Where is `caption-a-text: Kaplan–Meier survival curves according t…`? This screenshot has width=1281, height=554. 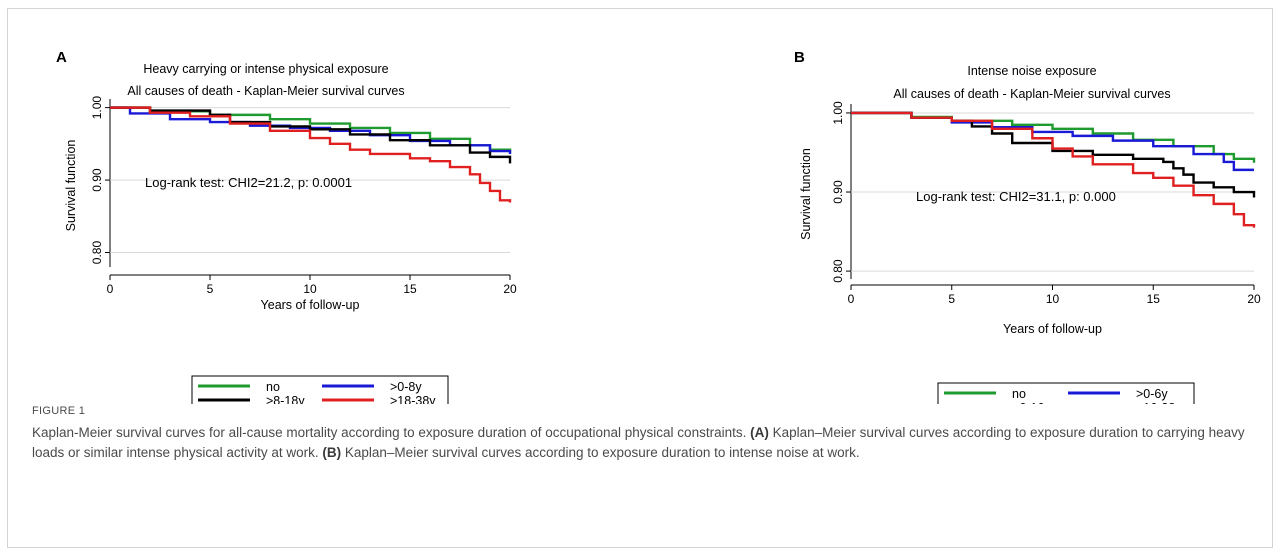
caption-a-text: Kaplan–Meier survival curves according t… is located at coordinates (638, 442).